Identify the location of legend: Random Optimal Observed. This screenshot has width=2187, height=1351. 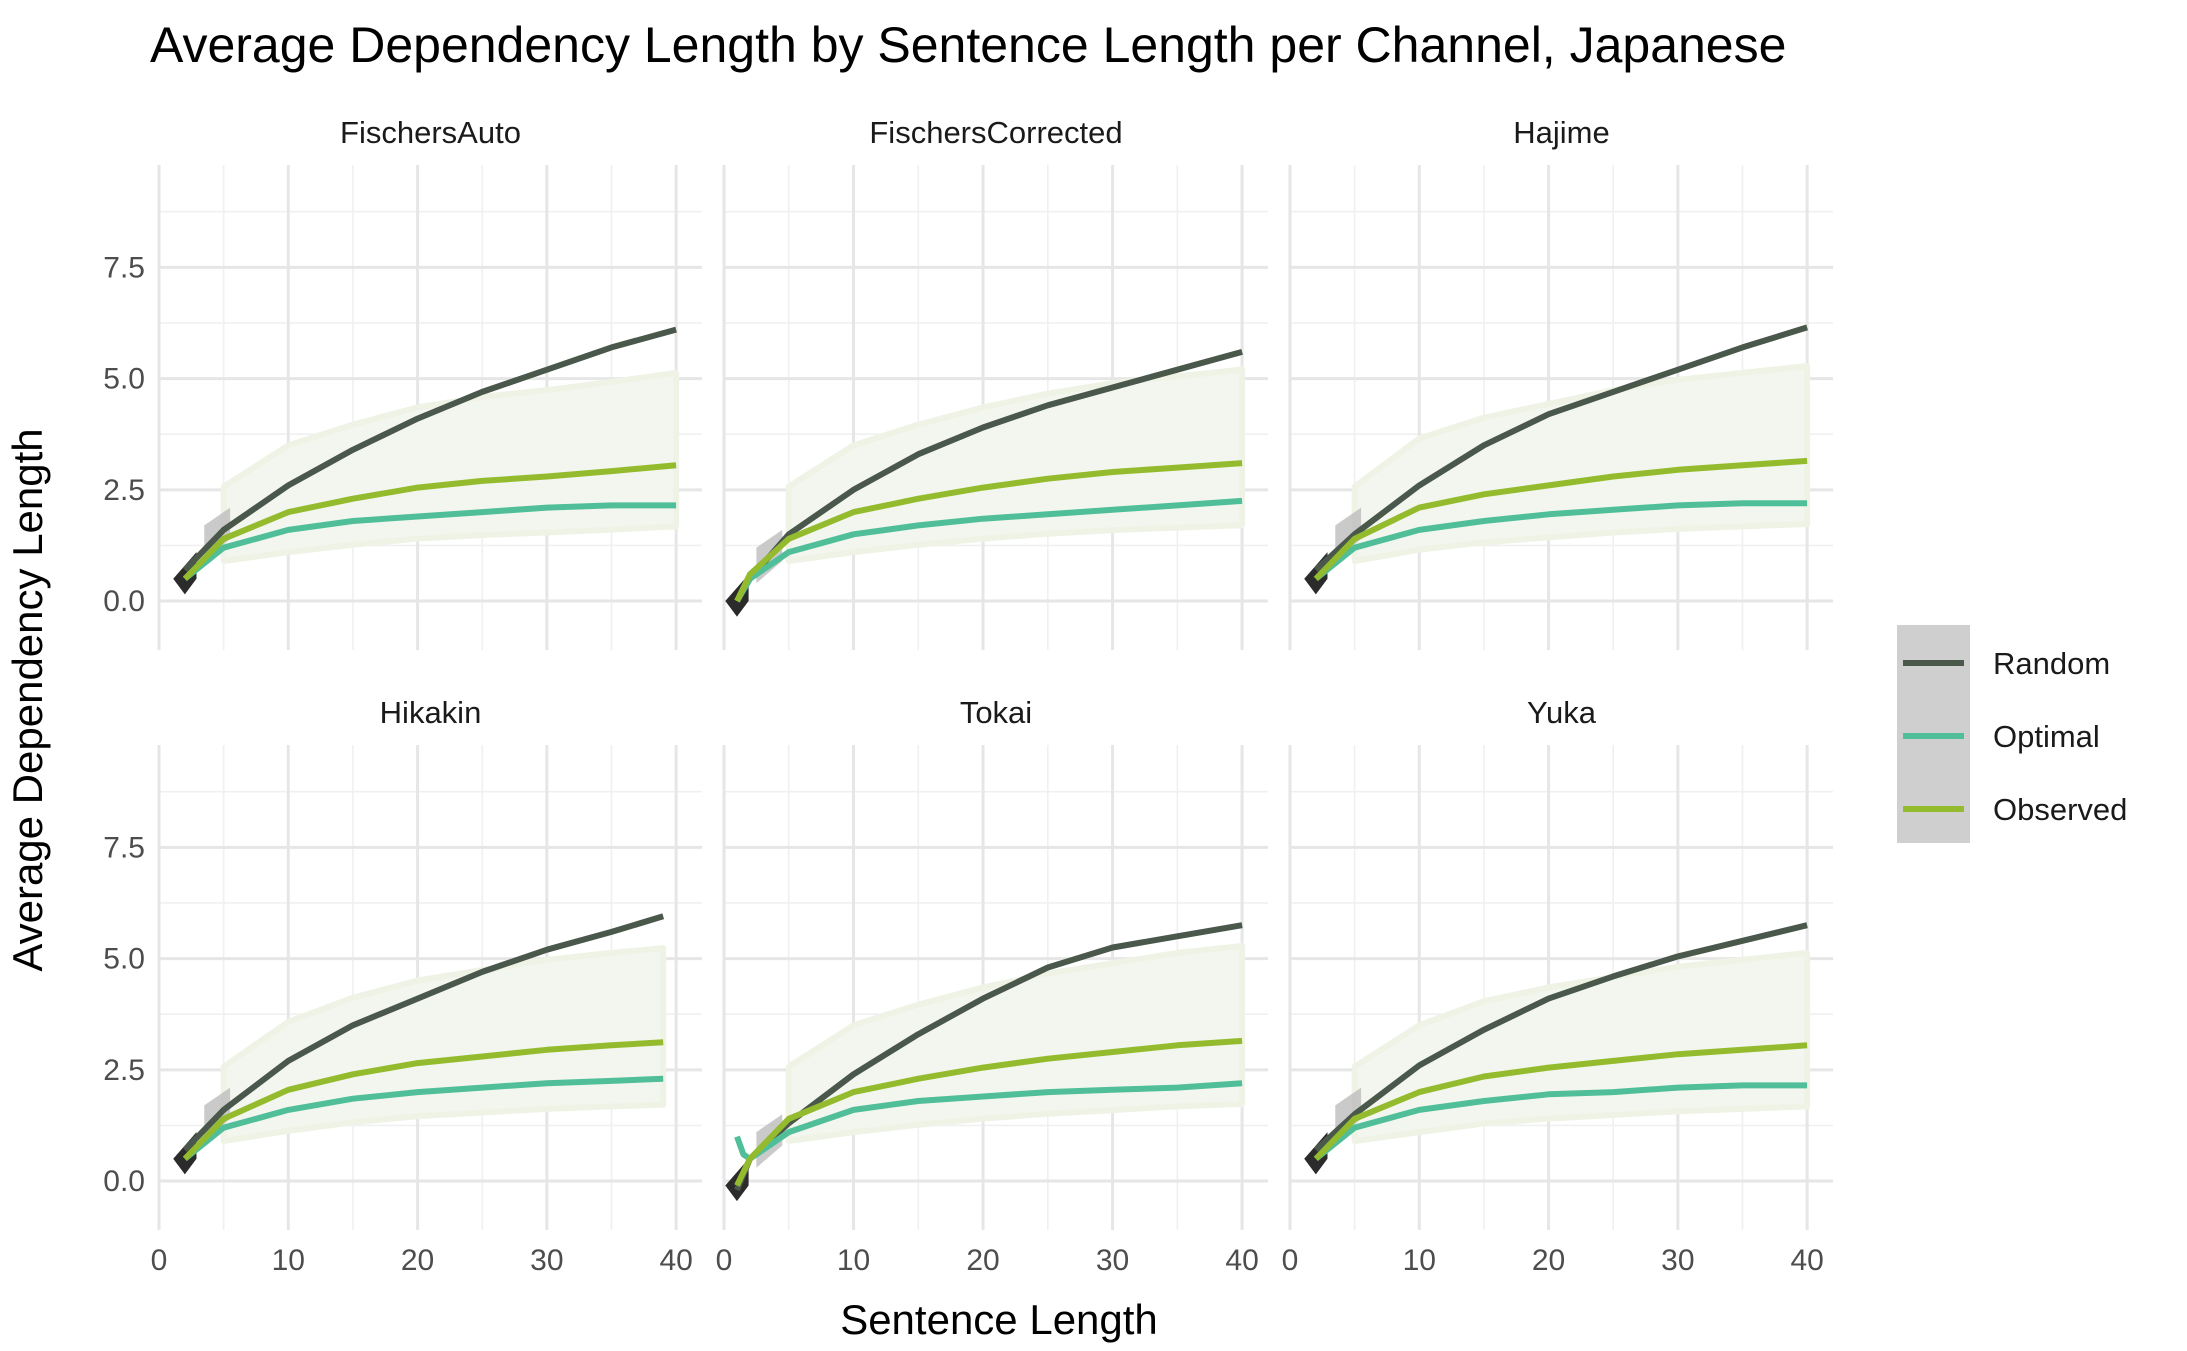
(2012, 734).